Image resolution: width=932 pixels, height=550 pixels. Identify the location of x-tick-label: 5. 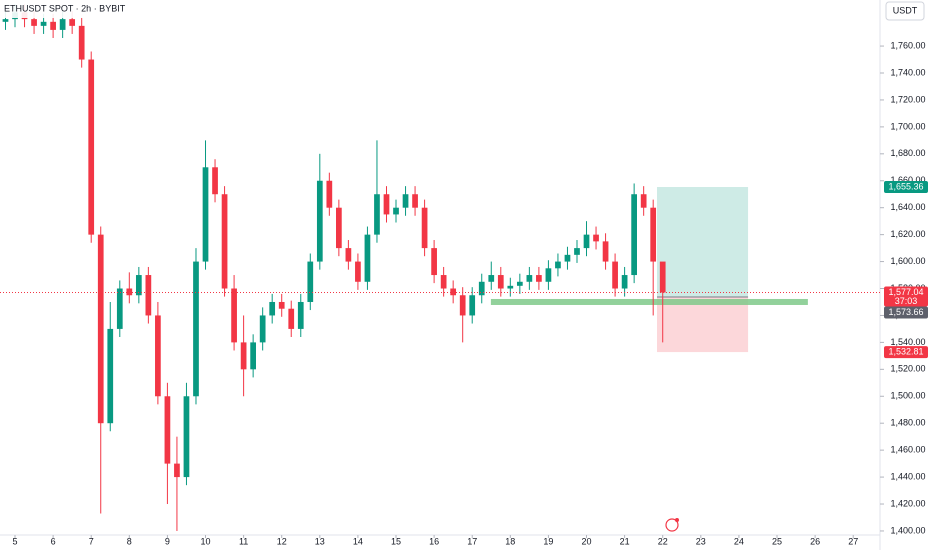
(15, 541).